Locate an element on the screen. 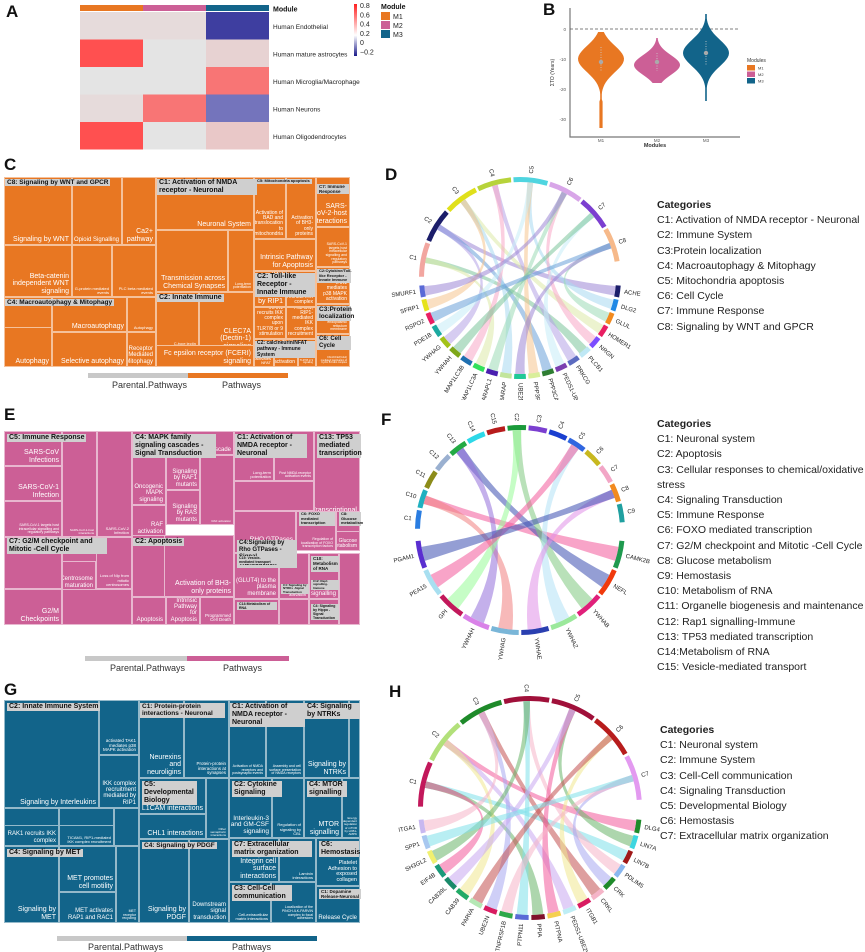  category-sector-label: C11 is located at coordinates (420, 474).